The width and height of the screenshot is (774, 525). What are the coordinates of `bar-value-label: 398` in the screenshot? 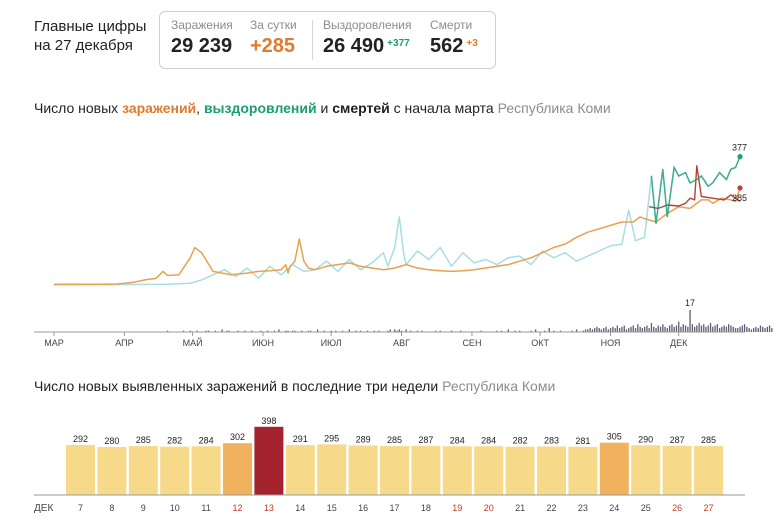 It's located at (268, 421).